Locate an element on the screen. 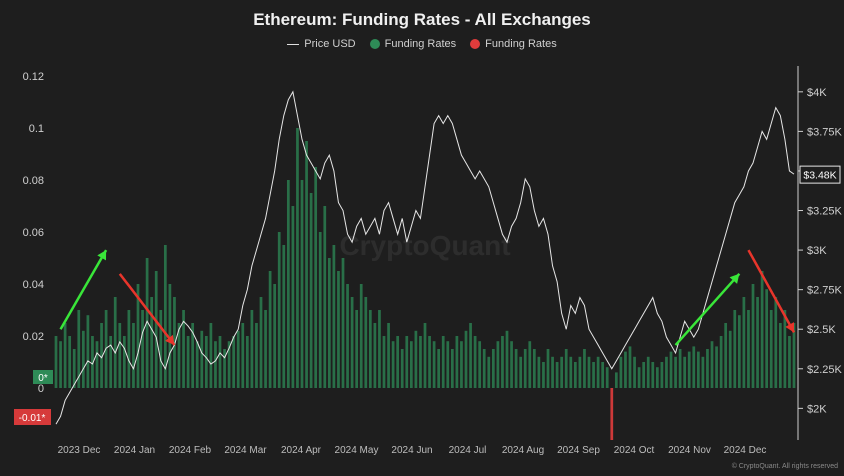 This screenshot has height=476, width=844. legend-item-funding-positive: Funding Rates is located at coordinates (413, 44).